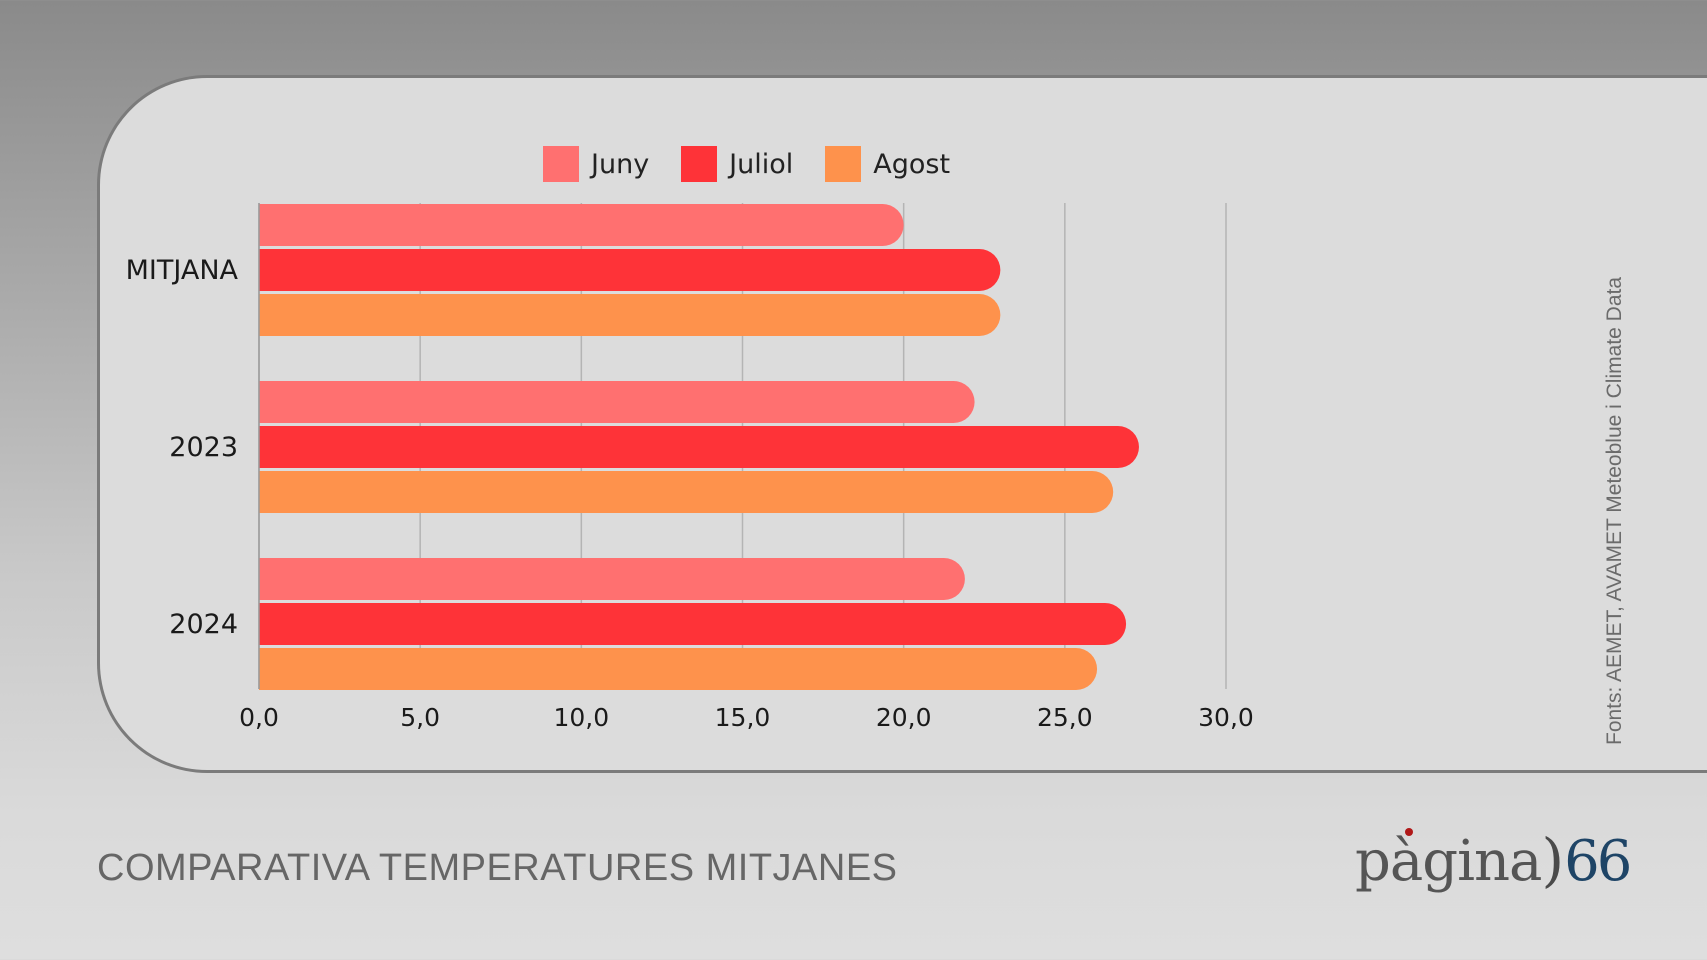  Describe the element at coordinates (678, 669) in the screenshot. I see `bar-agost-2024` at that location.